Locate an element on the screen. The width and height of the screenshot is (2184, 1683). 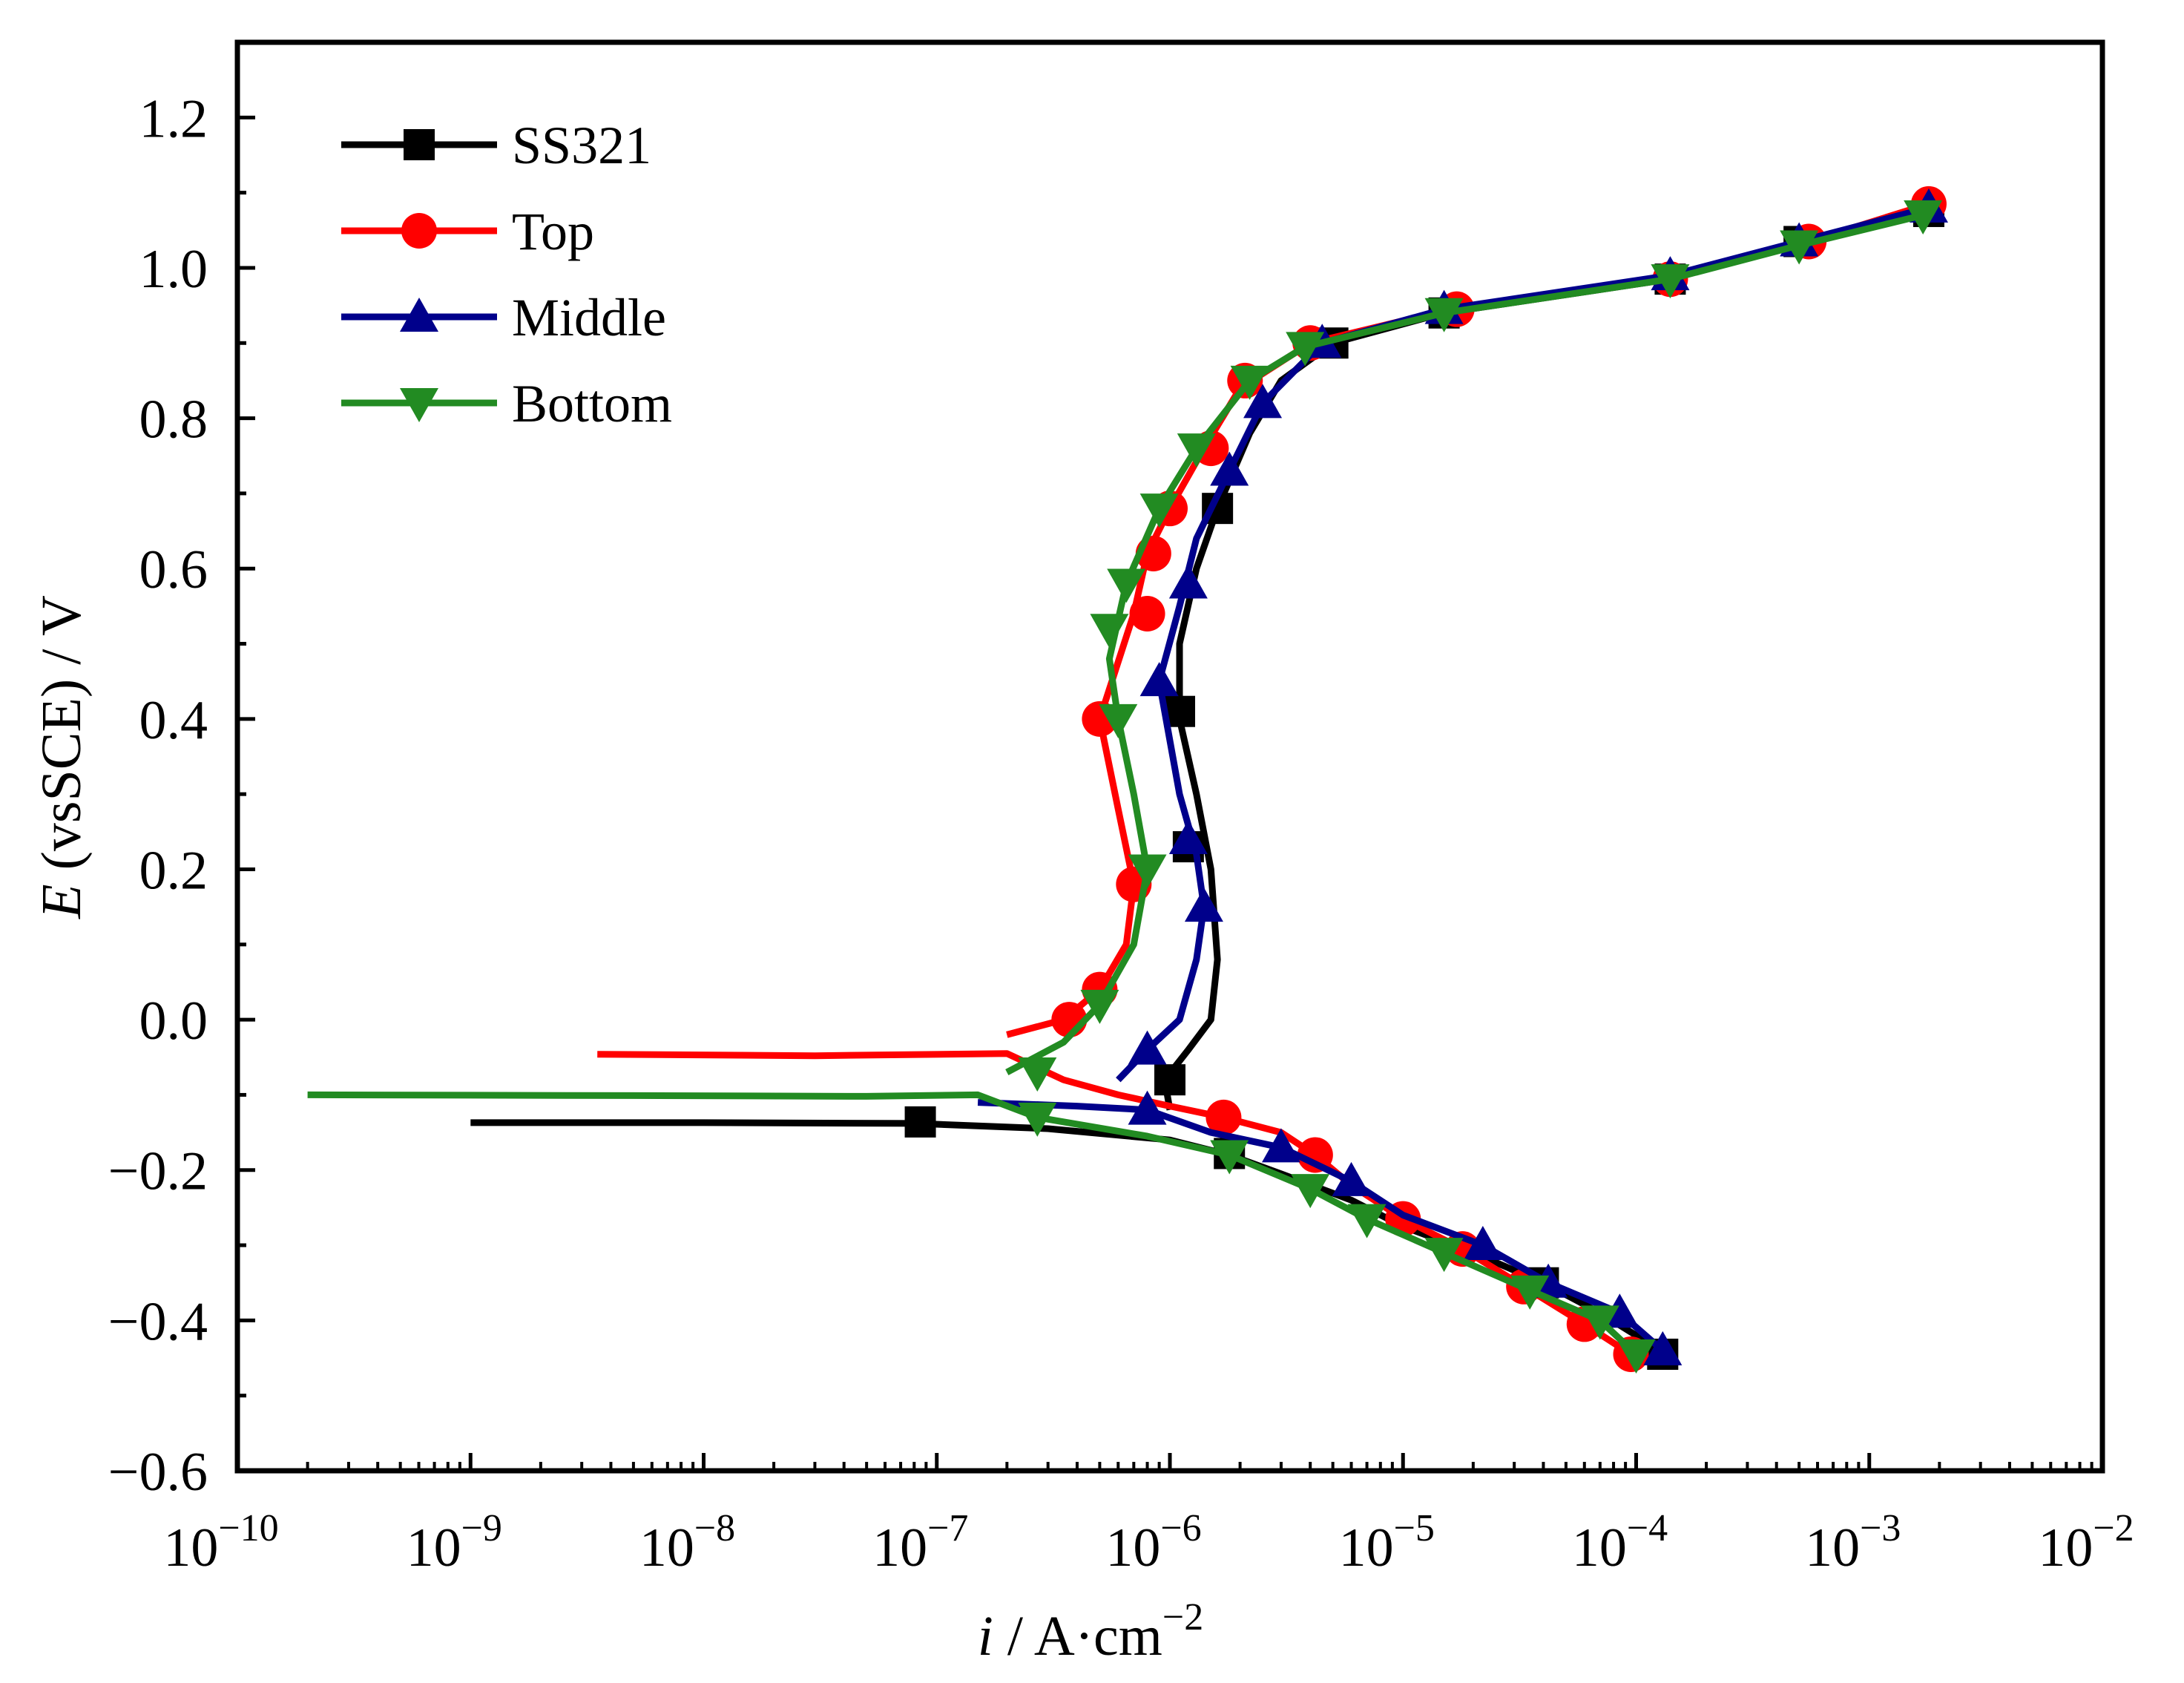
legend-item: Top is located at coordinates (468, 232).